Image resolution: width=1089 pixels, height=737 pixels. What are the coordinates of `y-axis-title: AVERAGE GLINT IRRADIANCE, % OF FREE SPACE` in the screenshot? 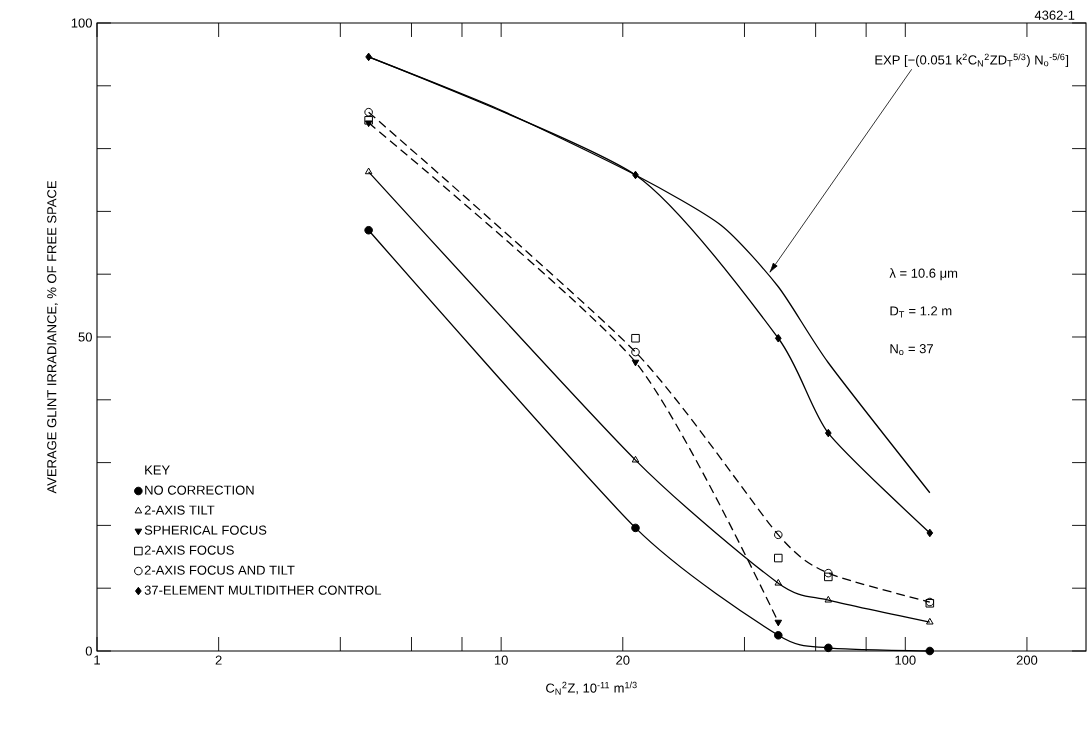 It's located at (52, 337).